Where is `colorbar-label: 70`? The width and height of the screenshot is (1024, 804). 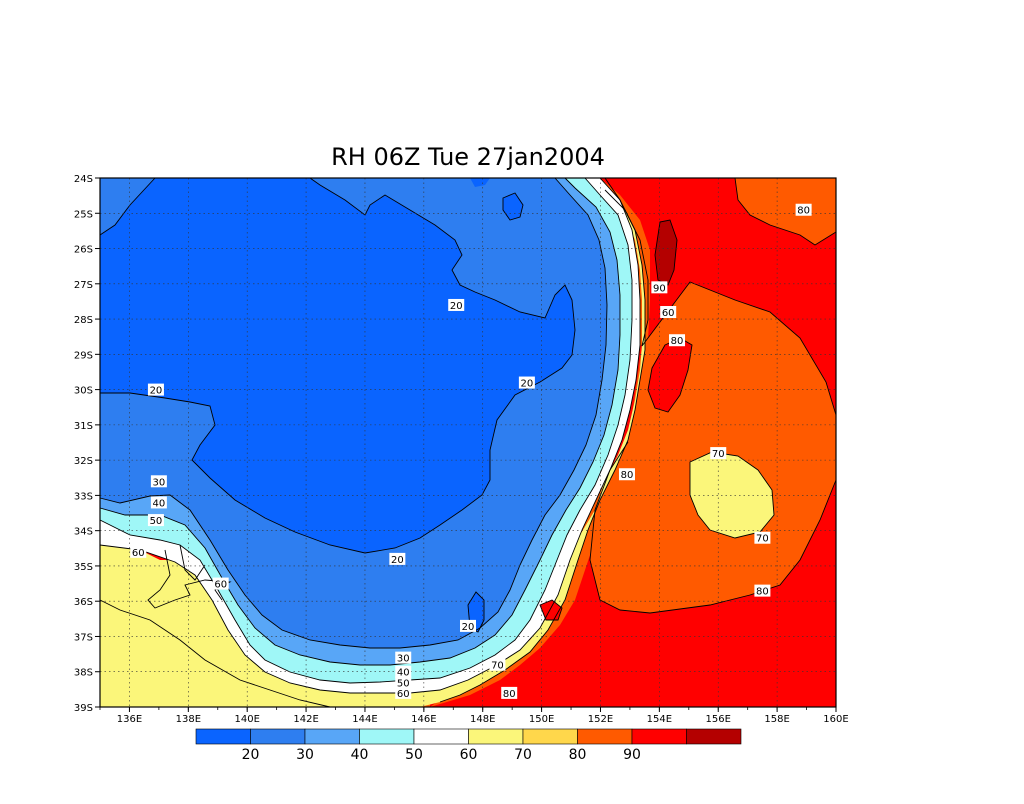 colorbar-label: 70 is located at coordinates (523, 755).